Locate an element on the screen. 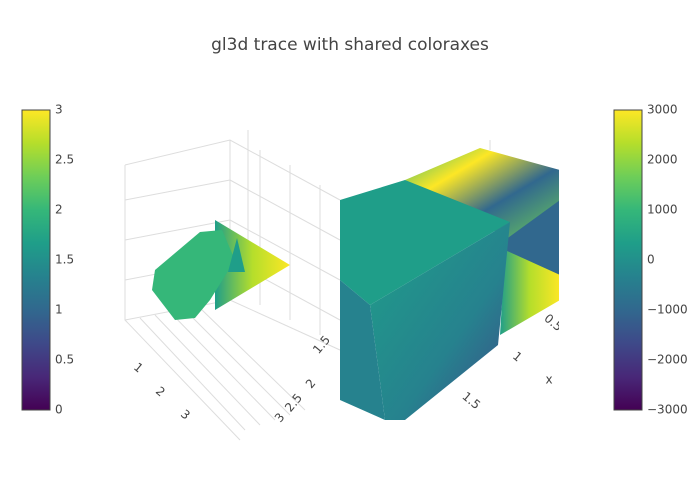 This screenshot has width=700, height=500. colorbar-tick-label: −2000 is located at coordinates (667, 360).